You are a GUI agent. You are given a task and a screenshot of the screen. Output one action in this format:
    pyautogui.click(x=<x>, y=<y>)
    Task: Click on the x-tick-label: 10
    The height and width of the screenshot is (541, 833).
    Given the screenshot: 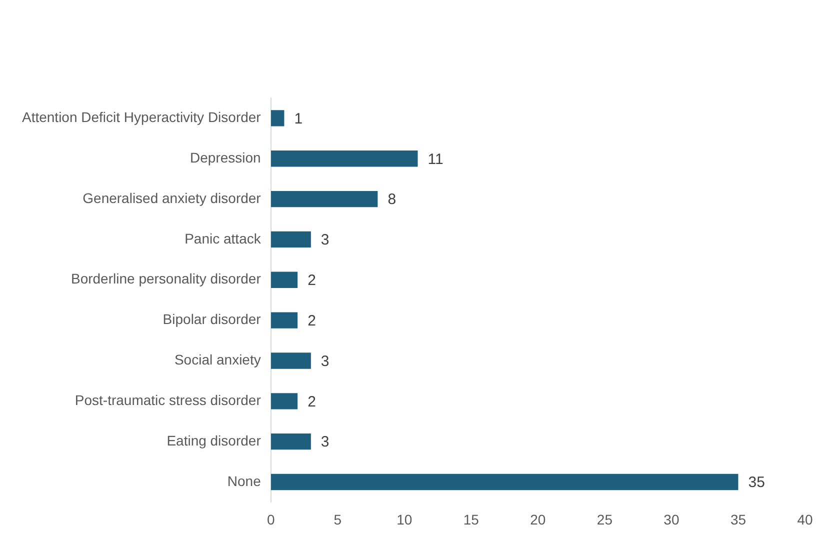 What is the action you would take?
    pyautogui.click(x=404, y=519)
    